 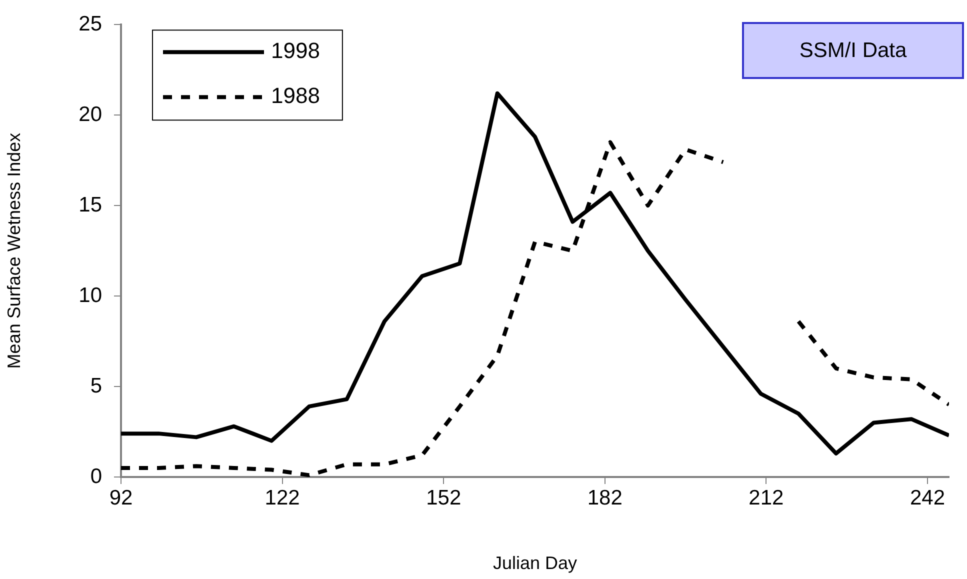 What do you see at coordinates (766, 498) in the screenshot?
I see `x-tick-label: 212` at bounding box center [766, 498].